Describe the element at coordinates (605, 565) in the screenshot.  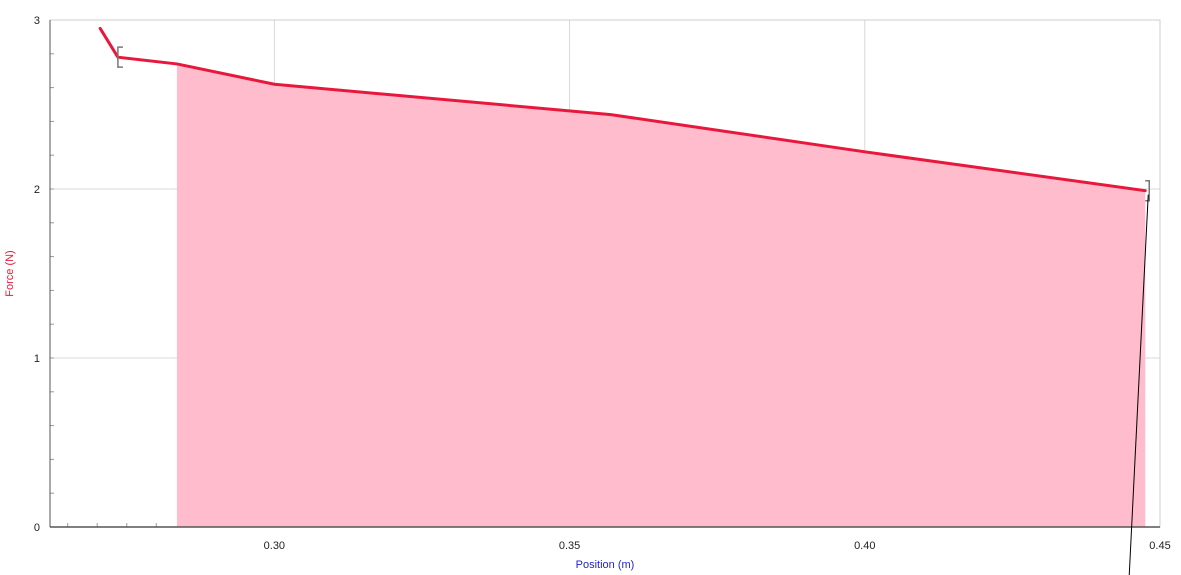
I see `x-axis-label: Position (m)` at that location.